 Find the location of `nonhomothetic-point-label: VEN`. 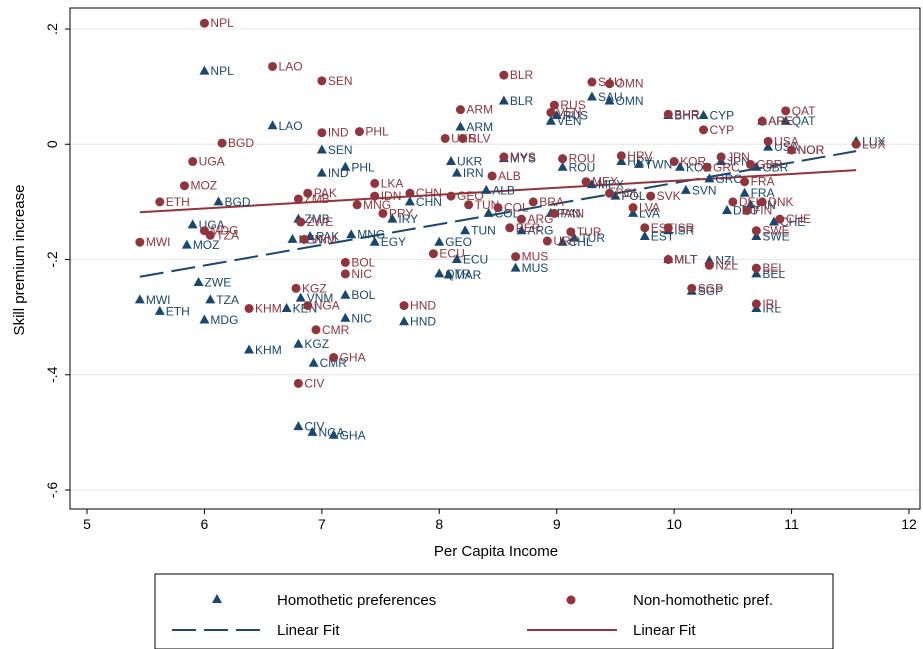

nonhomothetic-point-label: VEN is located at coordinates (569, 113).